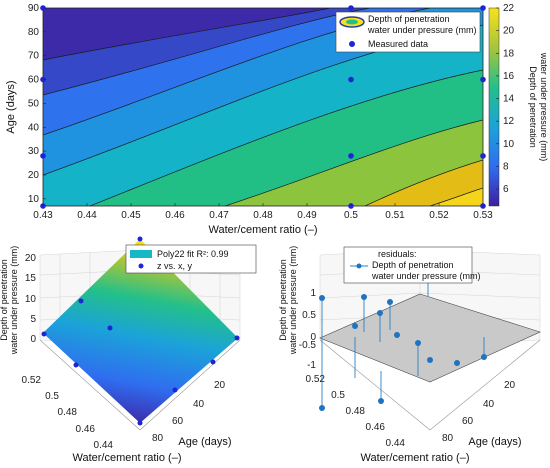 This screenshot has width=550, height=468. I want to click on surface-x-tick-4: 0.52, so click(32, 380).